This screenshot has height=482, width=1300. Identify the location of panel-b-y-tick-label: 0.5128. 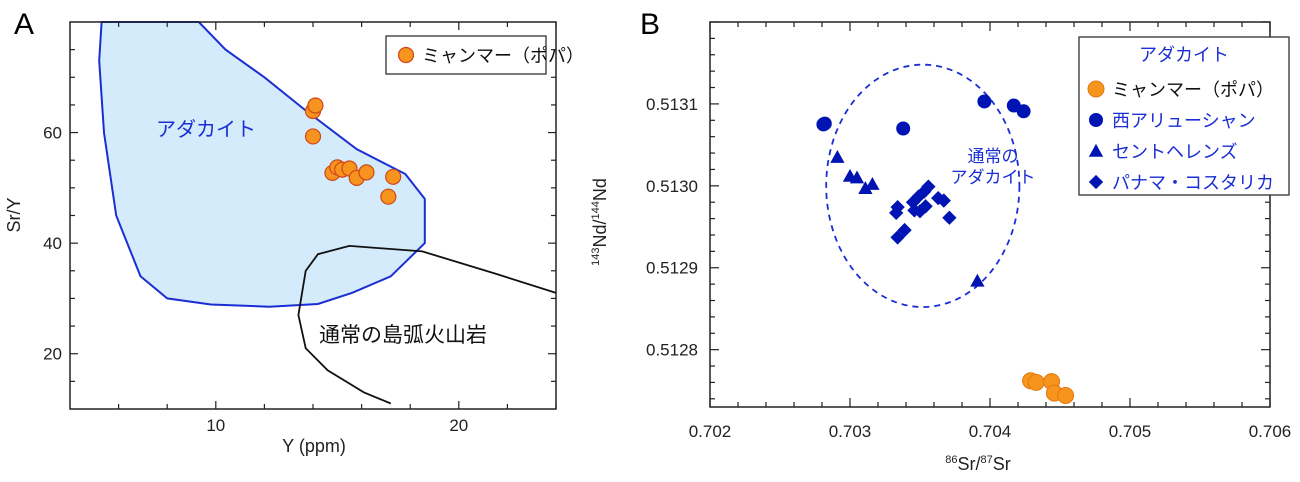
(672, 350).